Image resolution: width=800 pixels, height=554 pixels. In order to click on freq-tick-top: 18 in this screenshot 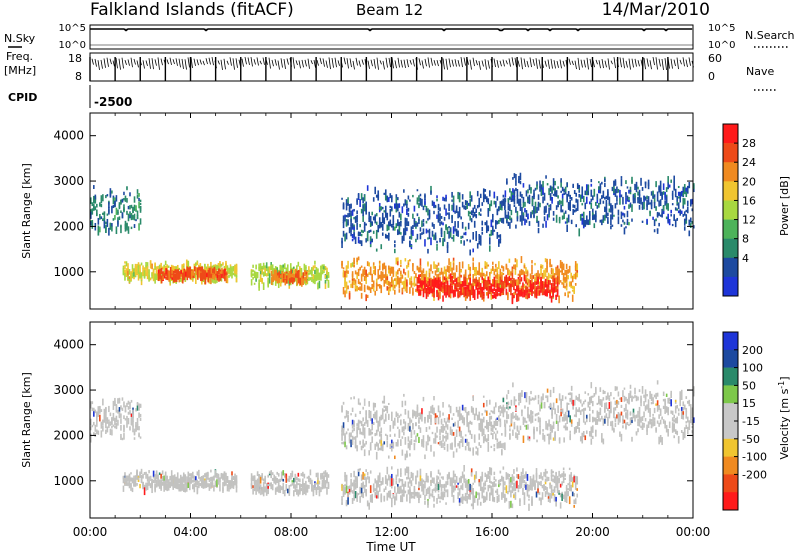, I will do `click(75, 58)`.